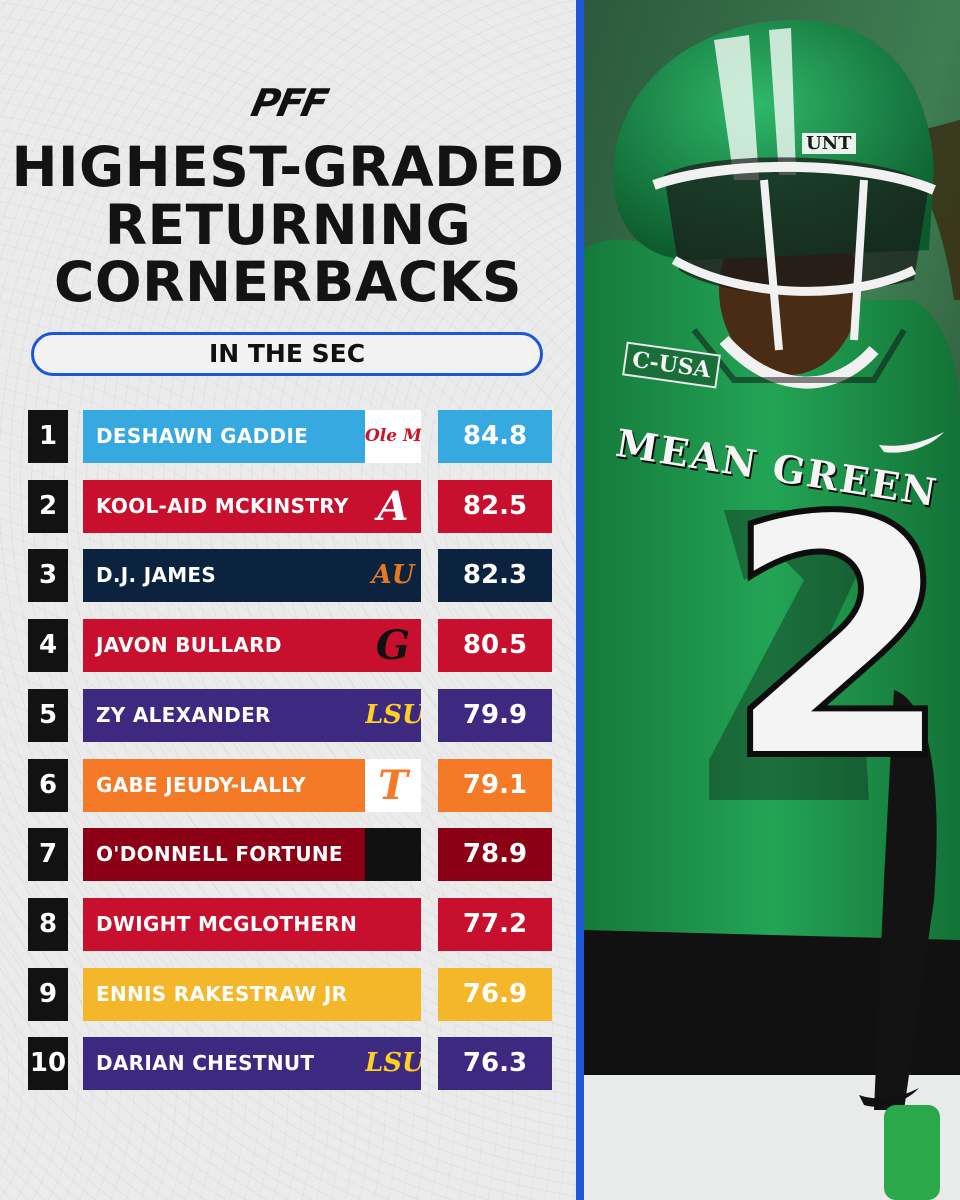 The width and height of the screenshot is (960, 1200). Describe the element at coordinates (252, 575) in the screenshot. I see `player-name-bar: D.J. JAMES AU` at that location.